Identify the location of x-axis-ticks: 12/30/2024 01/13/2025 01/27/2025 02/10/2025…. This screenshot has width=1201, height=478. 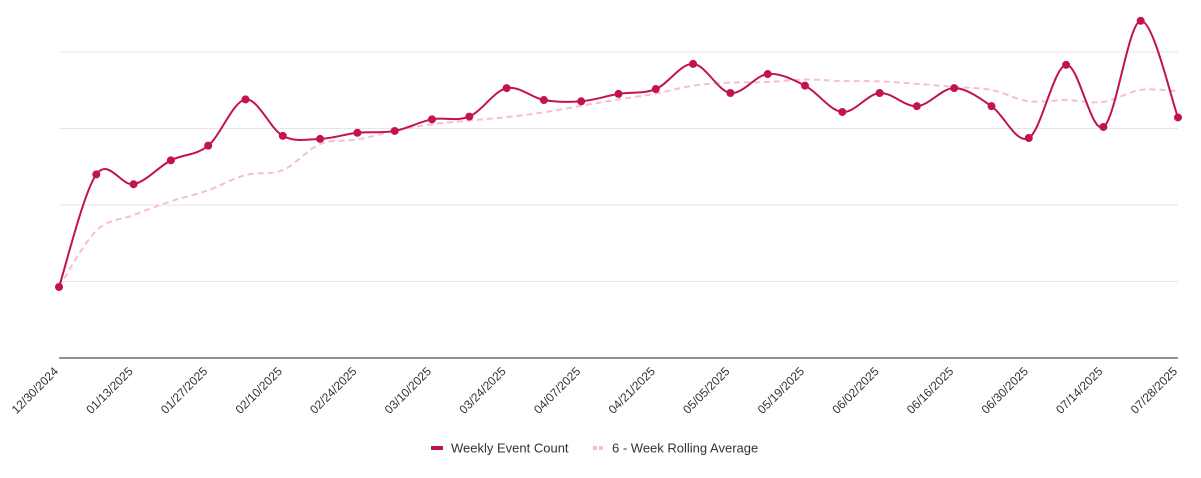
(595, 390).